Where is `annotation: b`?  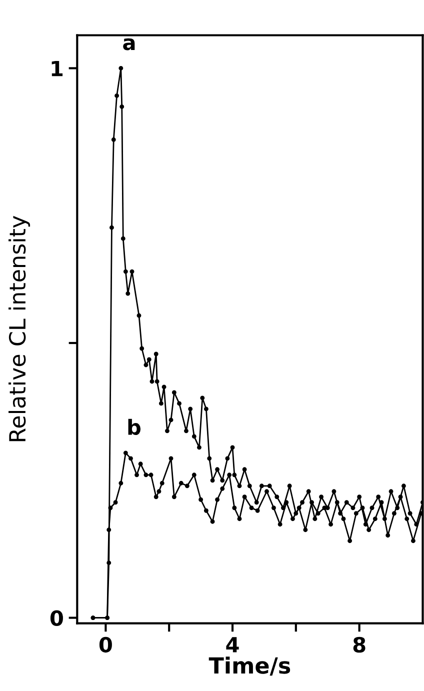
annotation: b is located at coordinates (134, 426).